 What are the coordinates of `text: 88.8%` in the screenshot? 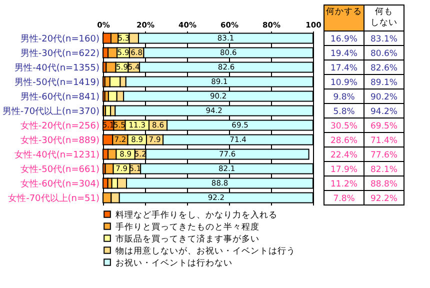 It's located at (384, 184).